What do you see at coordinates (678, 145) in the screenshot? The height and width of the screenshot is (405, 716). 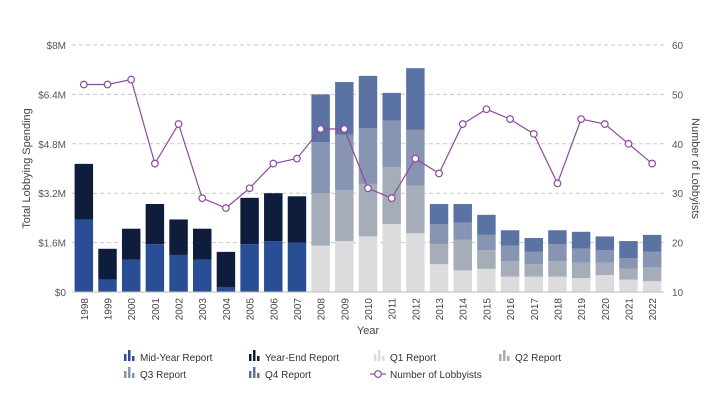 I see `y2-tick-label: 40` at bounding box center [678, 145].